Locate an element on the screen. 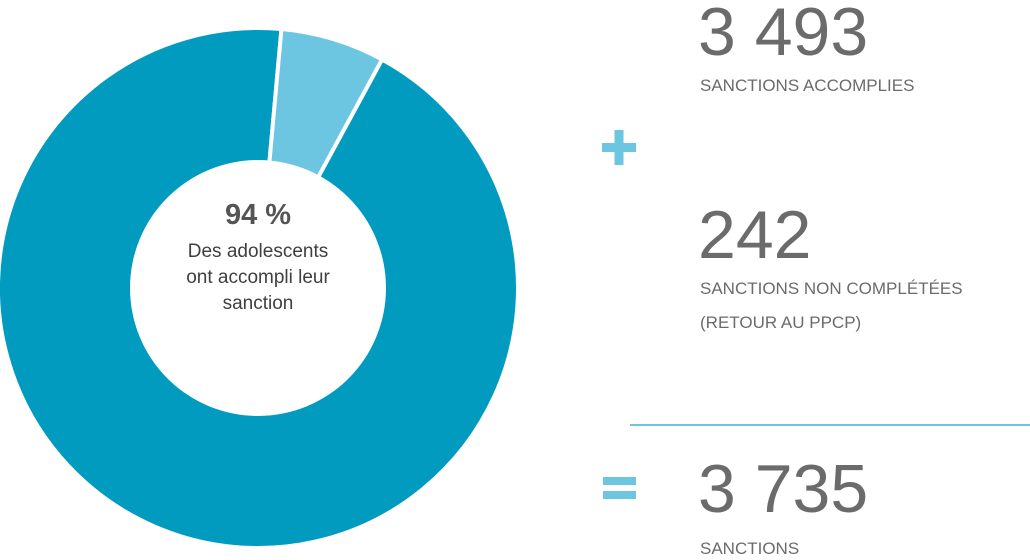 The width and height of the screenshot is (1030, 560). center-text: Des adolescents ont accompli leur sanction is located at coordinates (258, 277).